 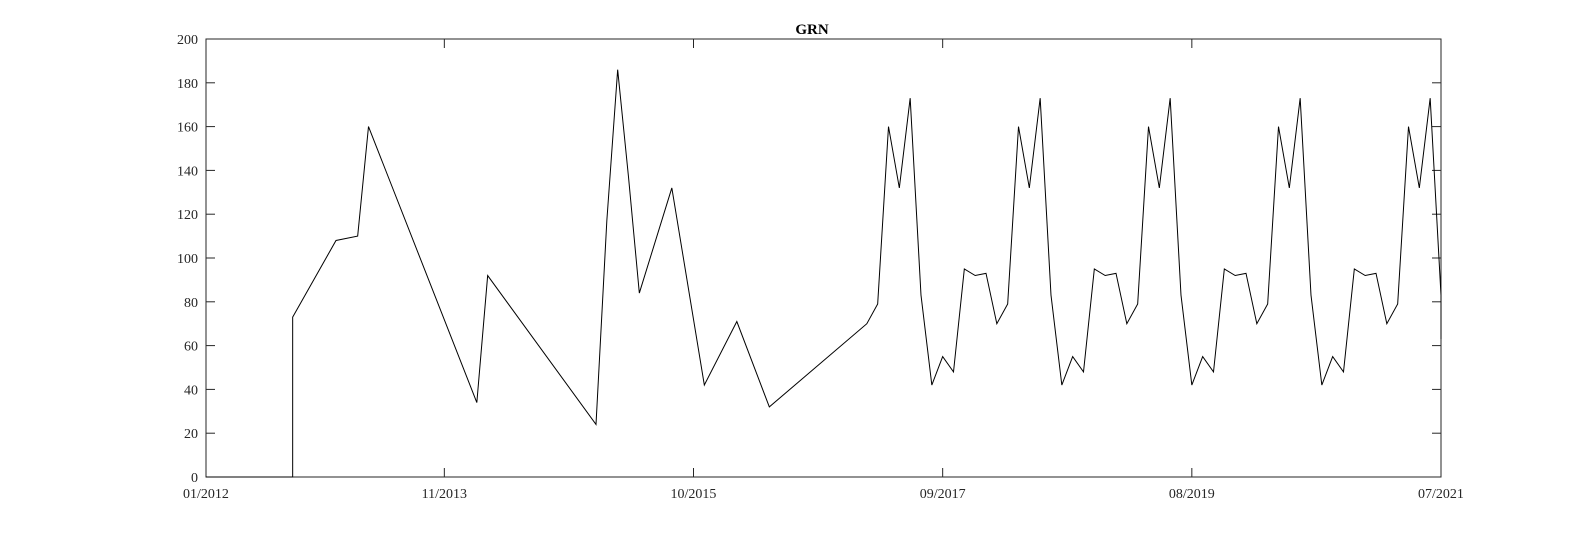 What do you see at coordinates (191, 434) in the screenshot?
I see `y-tick-label: 20` at bounding box center [191, 434].